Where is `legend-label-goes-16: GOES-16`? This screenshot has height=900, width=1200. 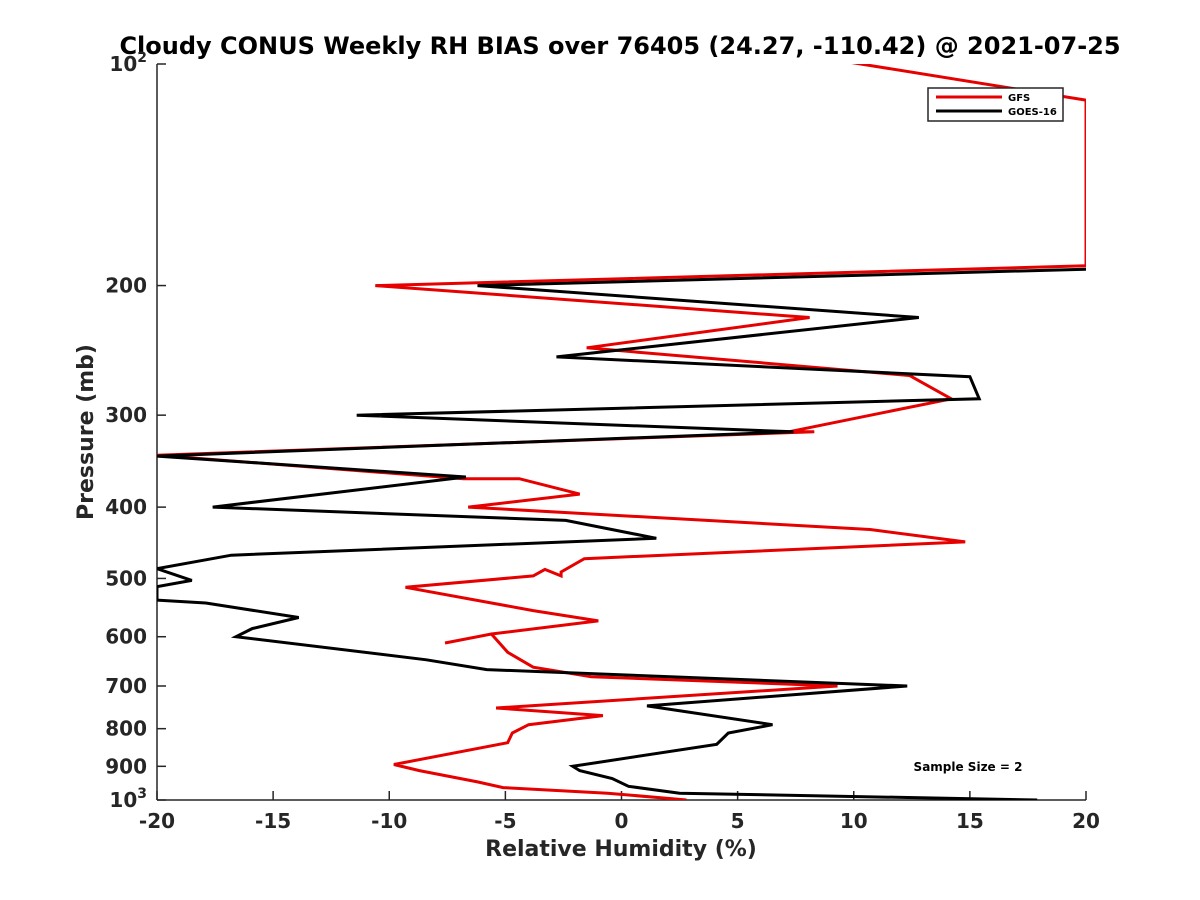
legend-label-goes-16: GOES-16 is located at coordinates (1032, 112).